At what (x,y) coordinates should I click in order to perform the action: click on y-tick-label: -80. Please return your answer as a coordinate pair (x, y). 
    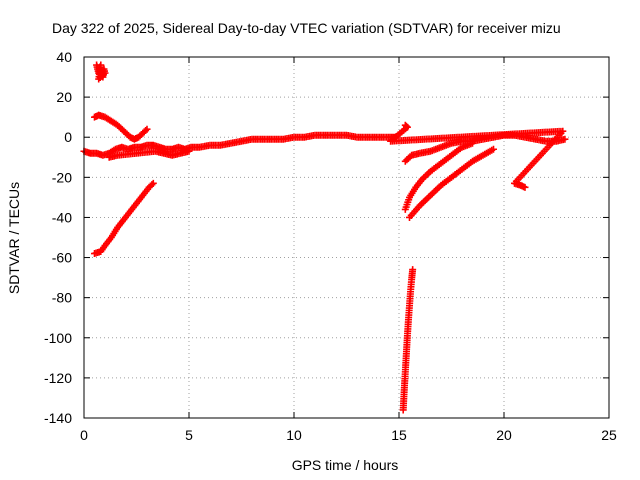
    Looking at the image, I should click on (62, 298).